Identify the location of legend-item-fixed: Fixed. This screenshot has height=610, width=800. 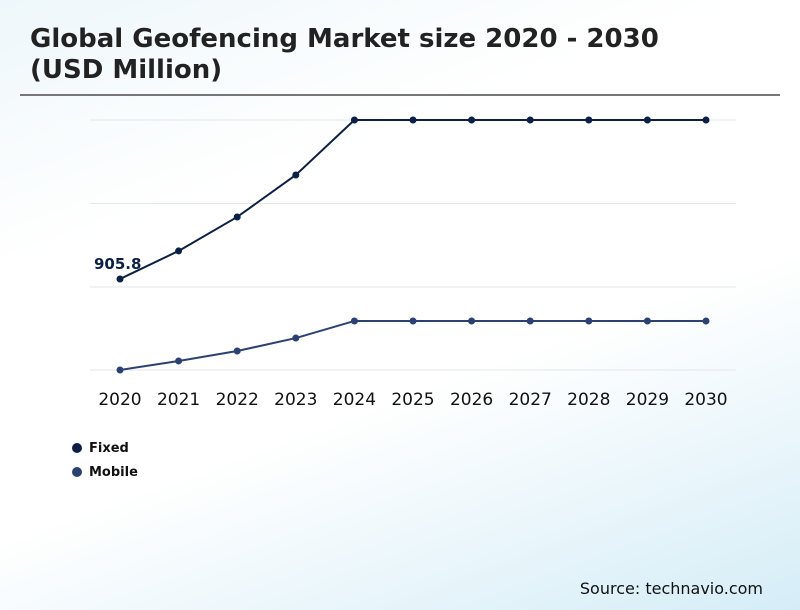
(105, 448).